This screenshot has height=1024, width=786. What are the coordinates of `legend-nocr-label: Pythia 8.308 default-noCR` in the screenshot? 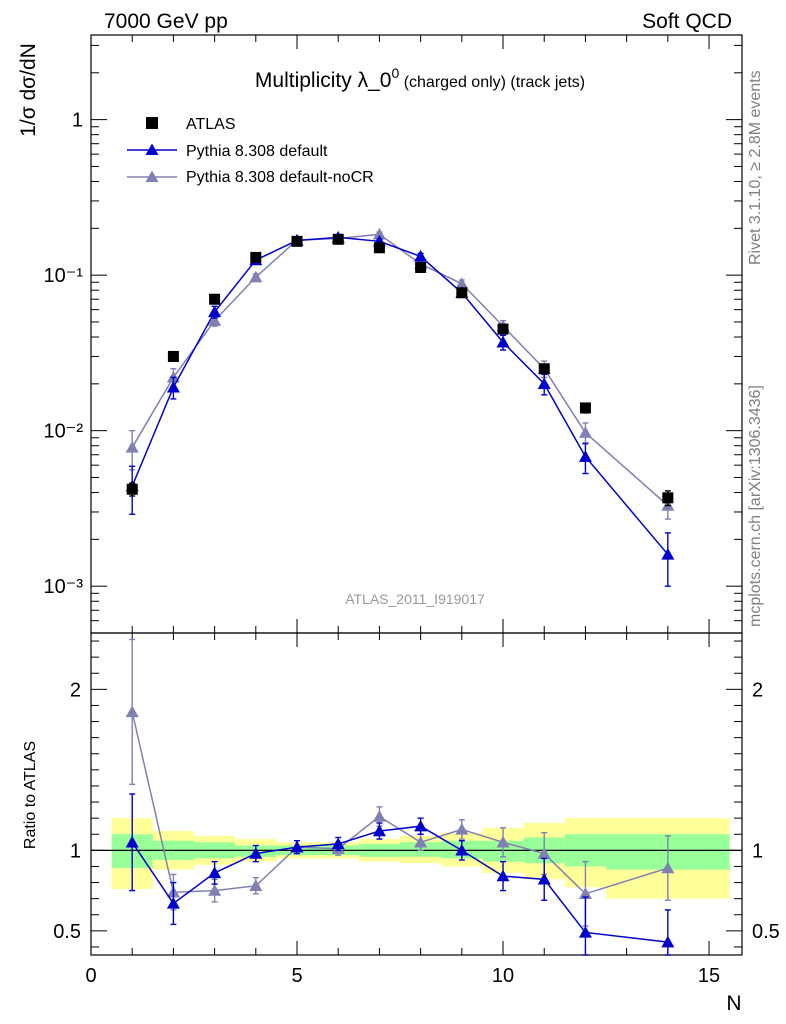 It's located at (280, 177).